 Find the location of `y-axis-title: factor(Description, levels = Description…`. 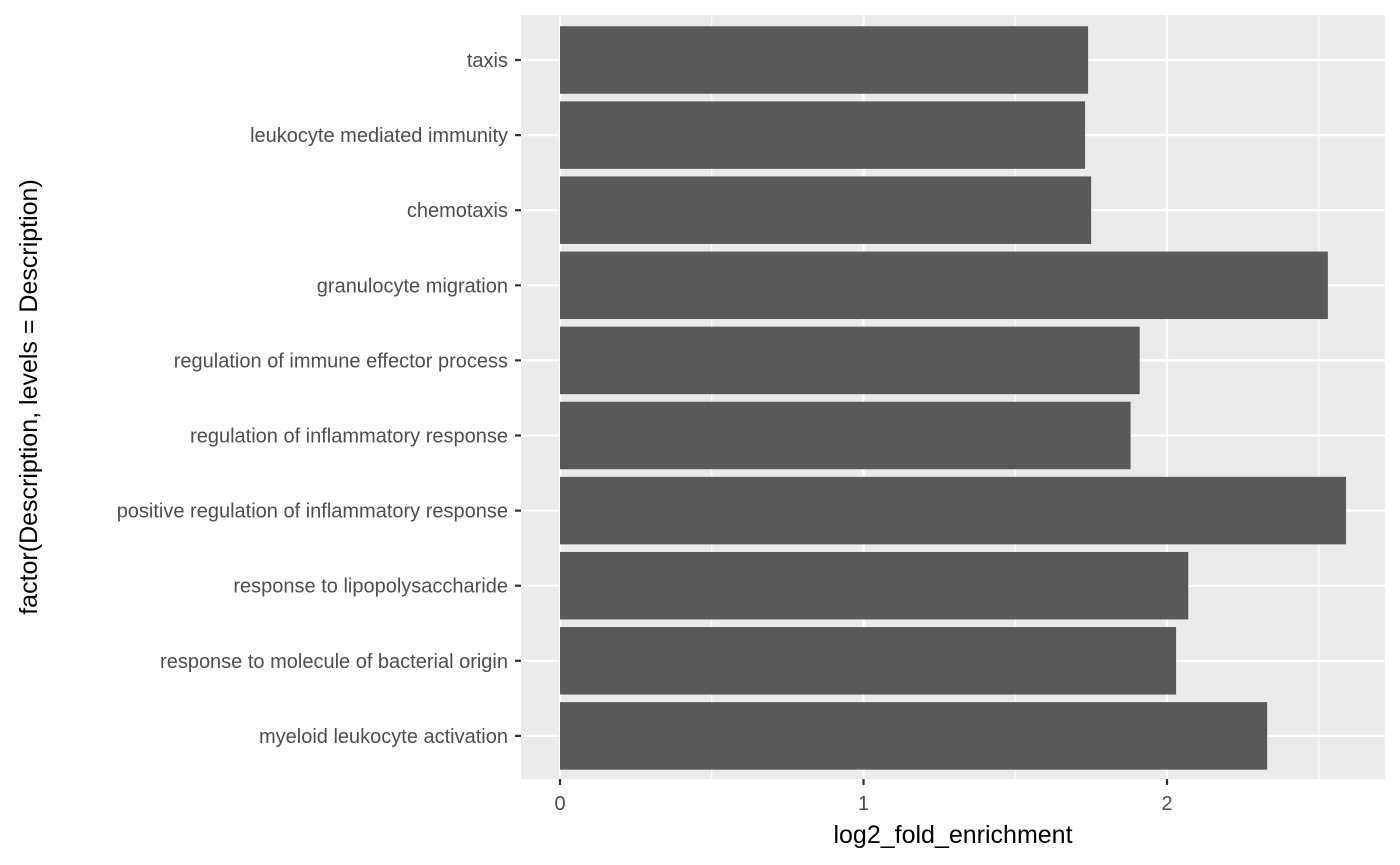

y-axis-title: factor(Description, levels = Description… is located at coordinates (29, 397).